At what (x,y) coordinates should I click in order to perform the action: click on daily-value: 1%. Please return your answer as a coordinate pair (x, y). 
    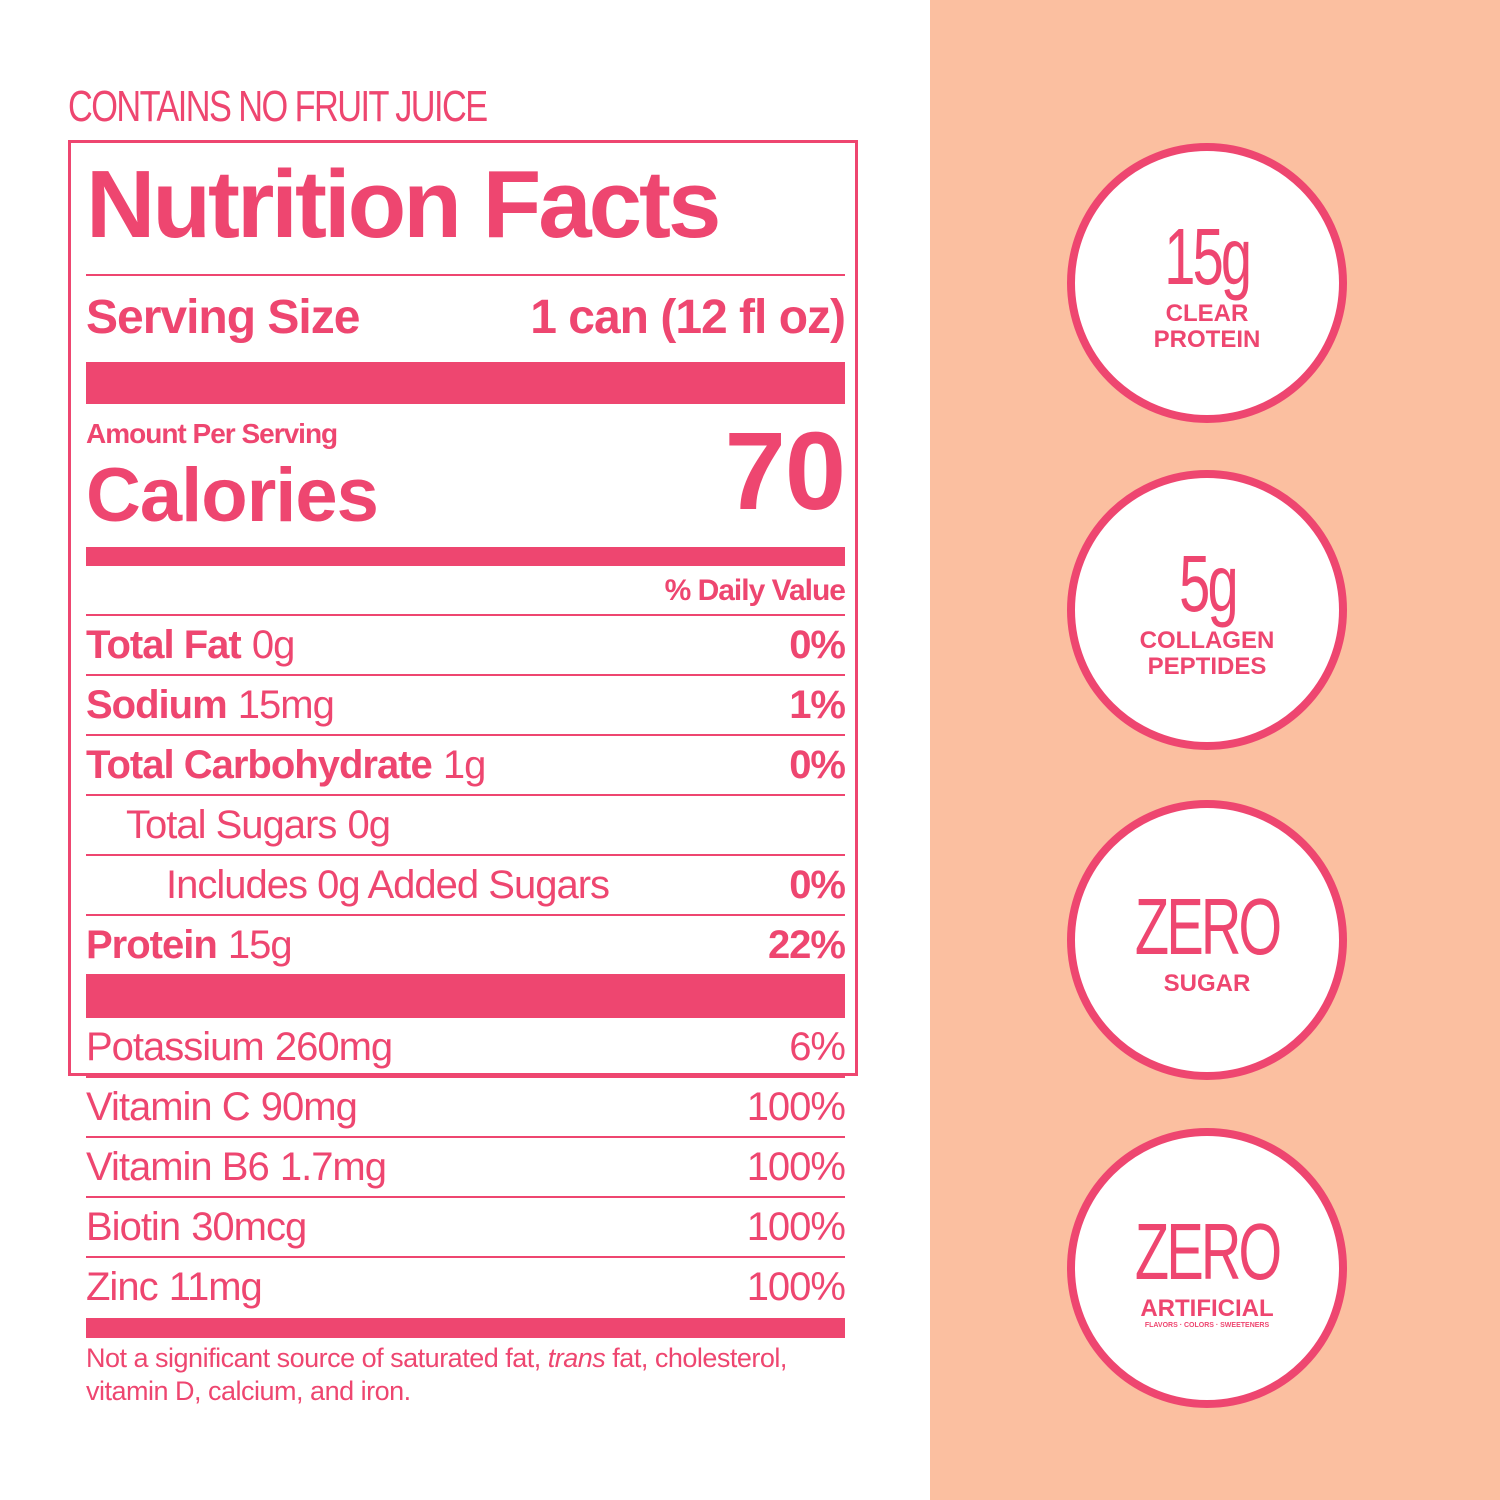
    Looking at the image, I should click on (817, 704).